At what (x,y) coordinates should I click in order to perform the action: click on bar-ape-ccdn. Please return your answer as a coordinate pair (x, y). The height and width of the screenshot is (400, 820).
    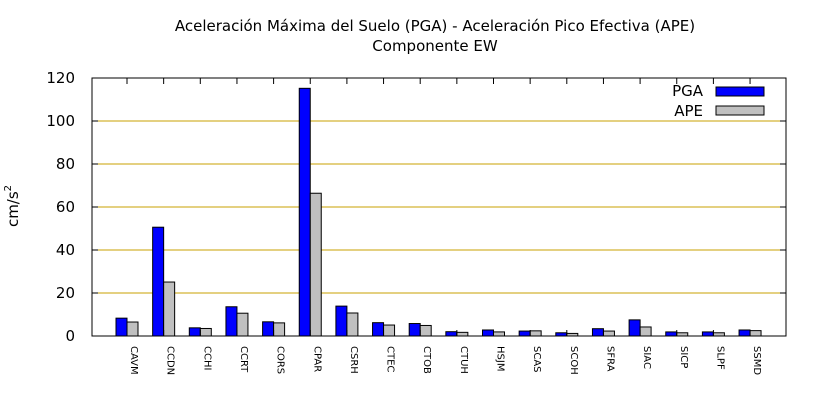
    Looking at the image, I should click on (169, 309).